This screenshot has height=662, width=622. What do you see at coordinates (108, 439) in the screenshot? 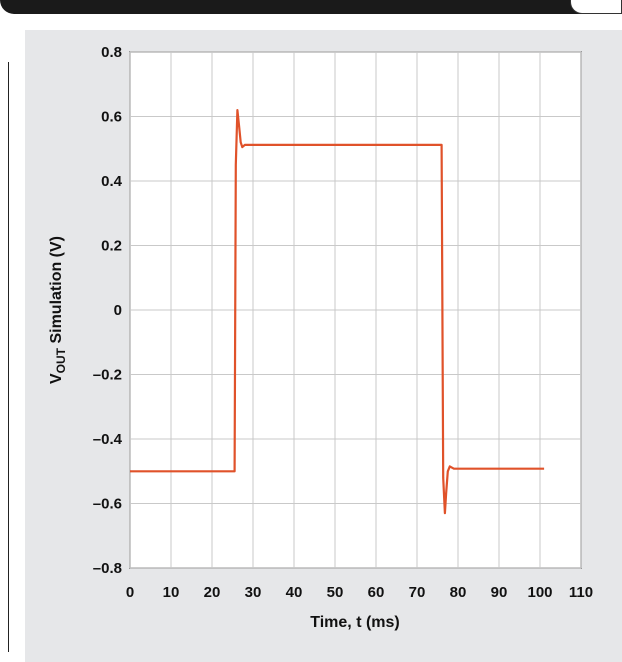
I see `y-tick-label: –0.4` at bounding box center [108, 439].